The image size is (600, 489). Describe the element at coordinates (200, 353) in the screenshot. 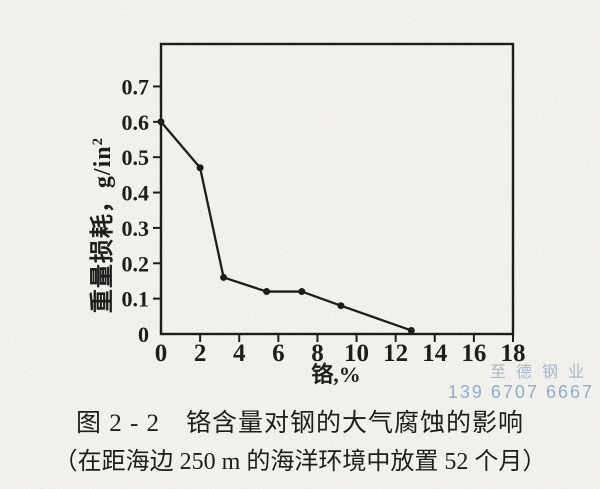

I see `x-tick-label: 2` at that location.